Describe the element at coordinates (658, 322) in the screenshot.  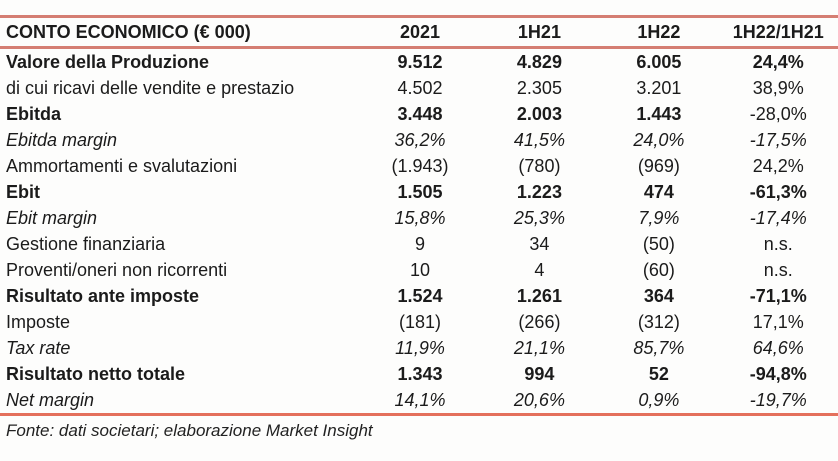
I see `row-value: (312)` at that location.